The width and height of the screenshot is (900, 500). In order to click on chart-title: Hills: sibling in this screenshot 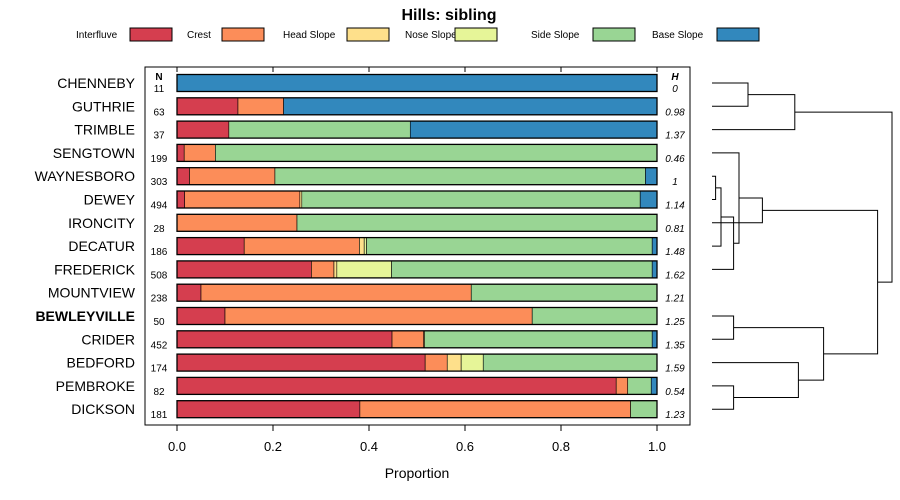, I will do `click(448, 15)`.